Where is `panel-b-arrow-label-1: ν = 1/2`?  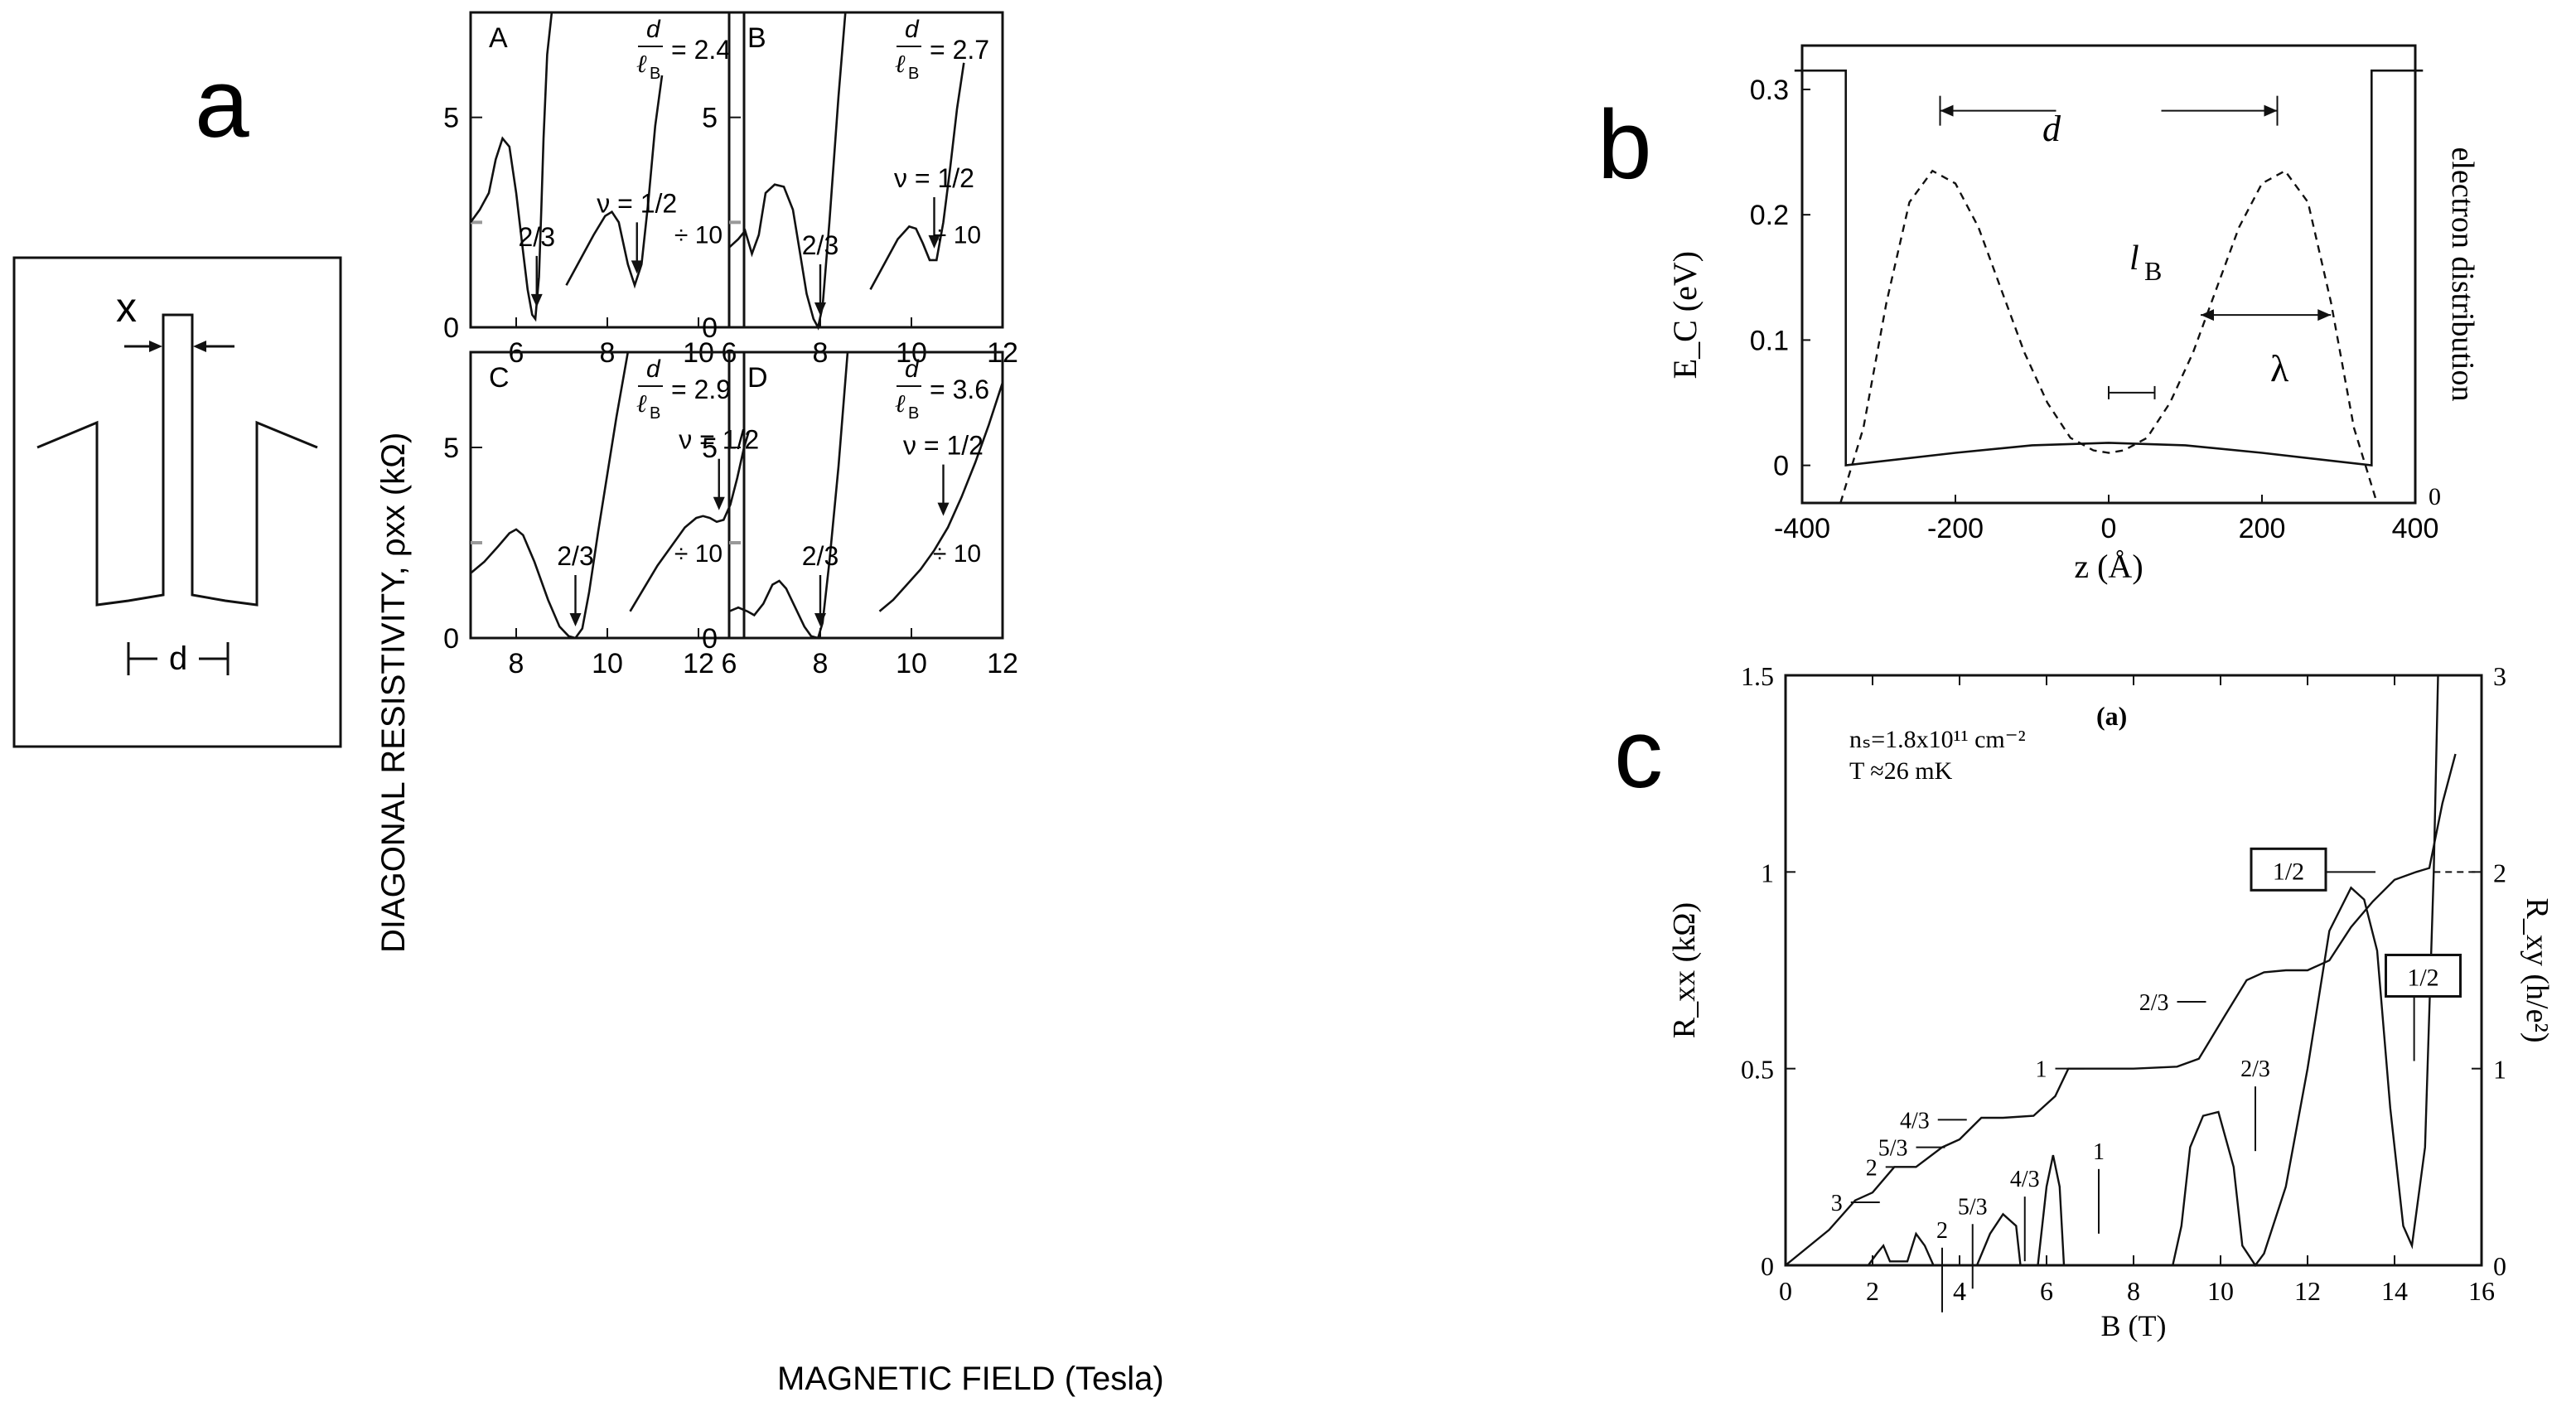
panel-b-arrow-label-1: ν = 1/2 is located at coordinates (934, 178).